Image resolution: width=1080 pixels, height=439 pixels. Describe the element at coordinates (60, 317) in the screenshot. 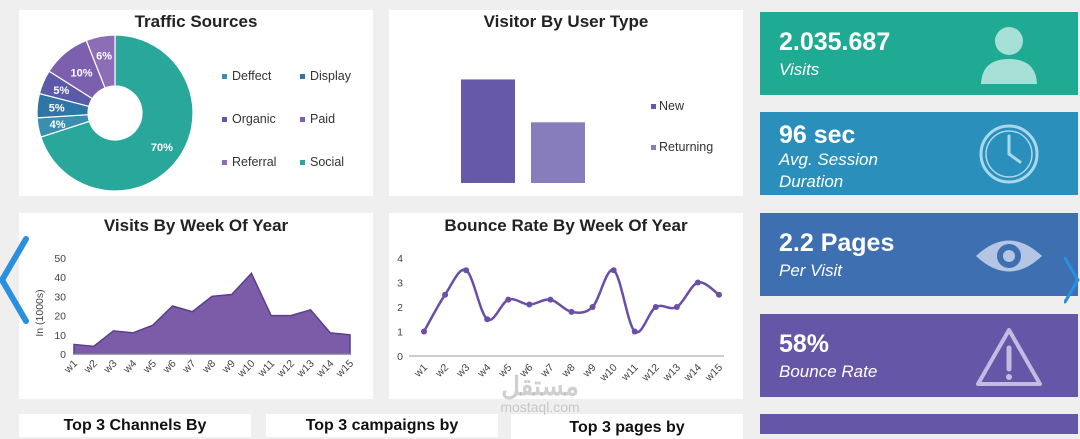

I see `y-tick-label: 20` at that location.